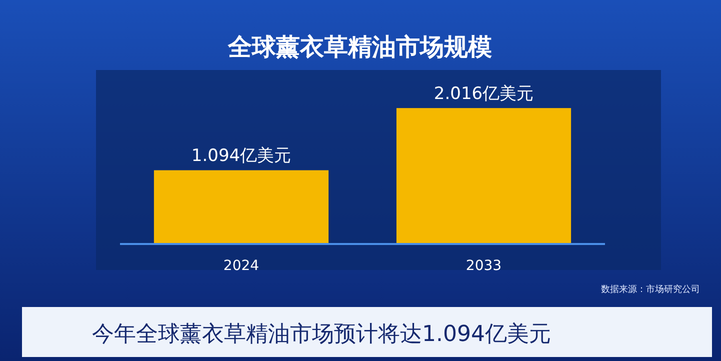  Describe the element at coordinates (650, 289) in the screenshot. I see `source-note: 数据来源：市场研究公司` at that location.